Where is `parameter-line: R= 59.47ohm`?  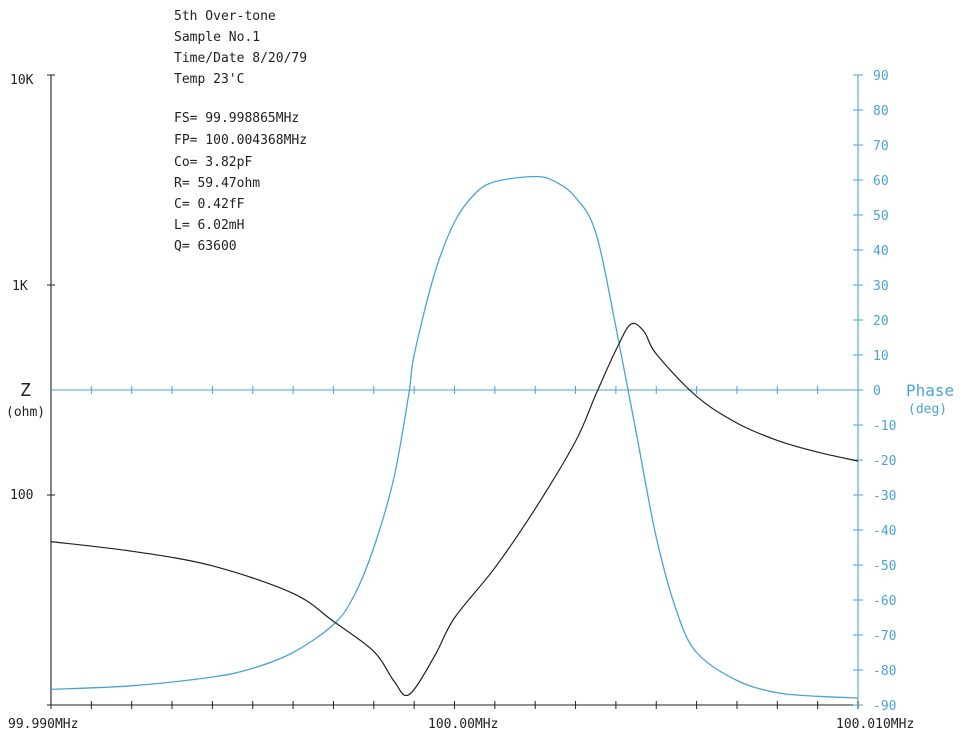 parameter-line: R= 59.47ohm is located at coordinates (217, 183).